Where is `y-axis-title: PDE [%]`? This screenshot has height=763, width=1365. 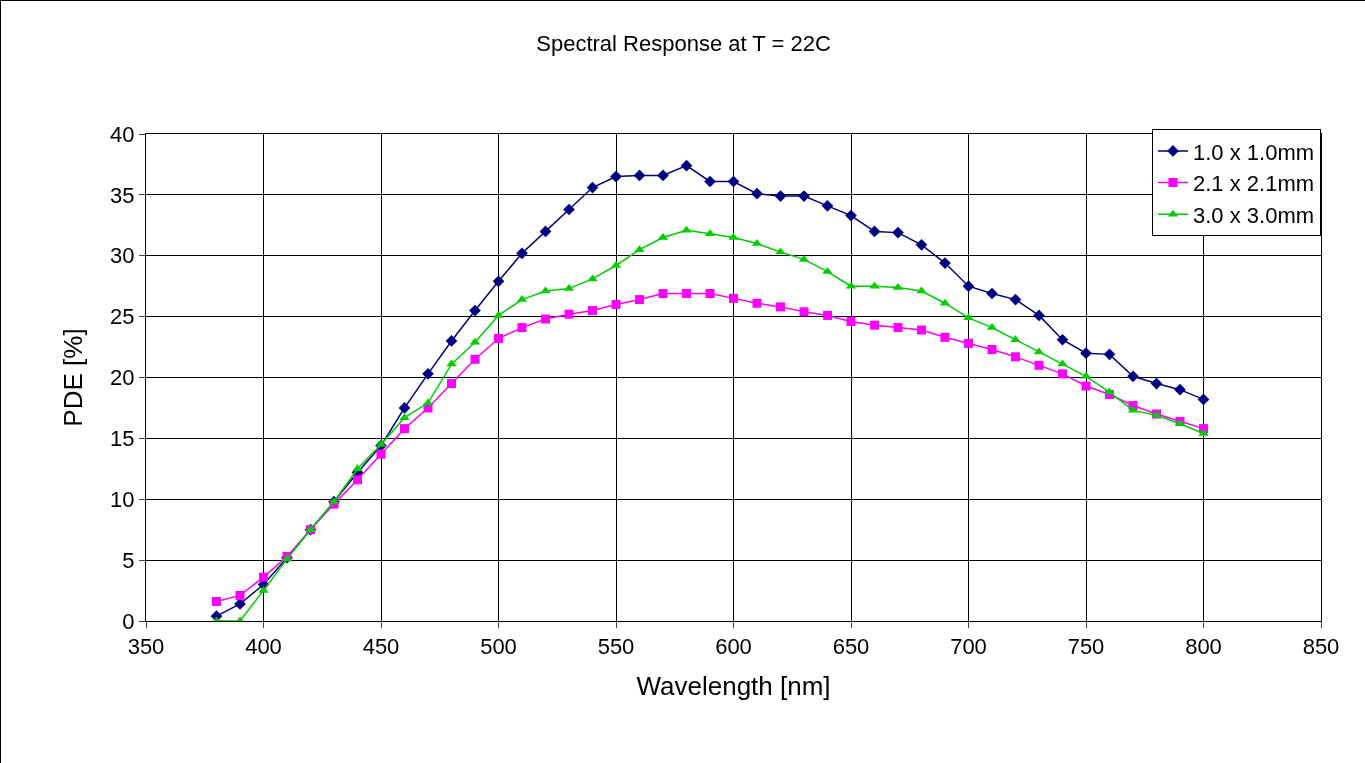 y-axis-title: PDE [%] is located at coordinates (72, 377).